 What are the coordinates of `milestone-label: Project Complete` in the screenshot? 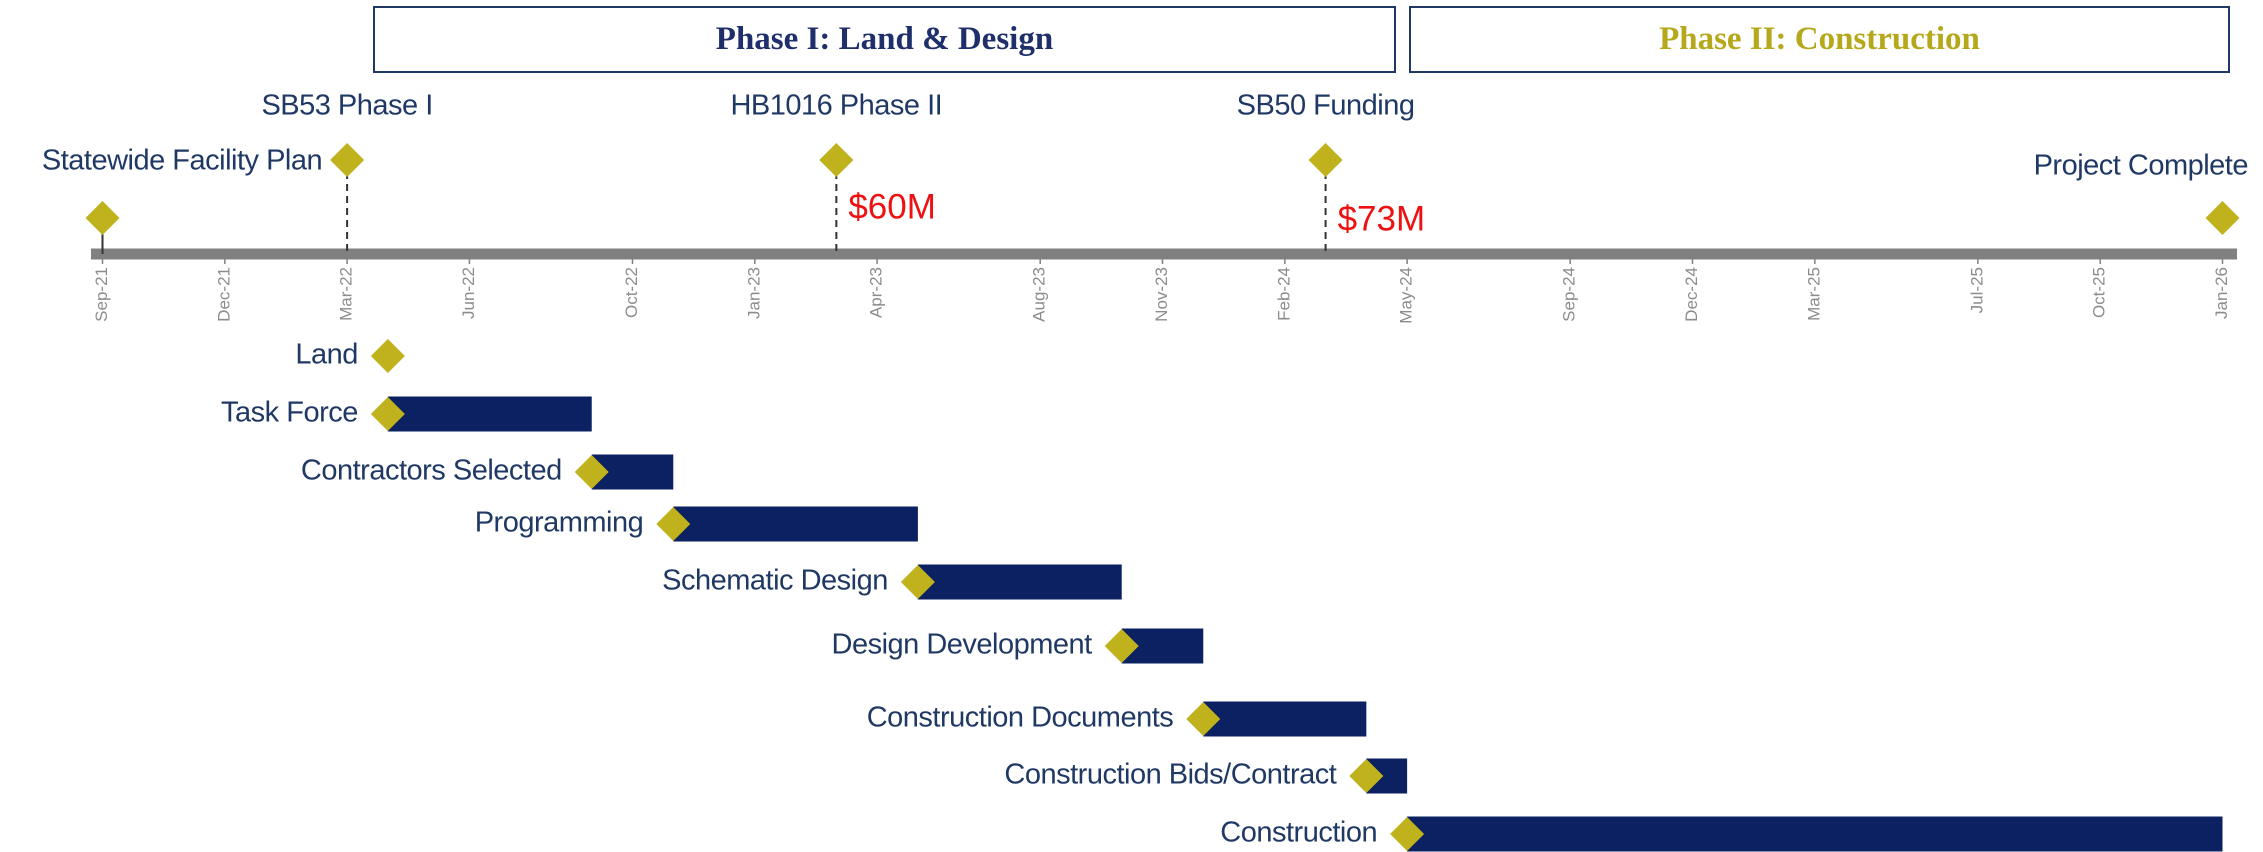 It's located at (2141, 166).